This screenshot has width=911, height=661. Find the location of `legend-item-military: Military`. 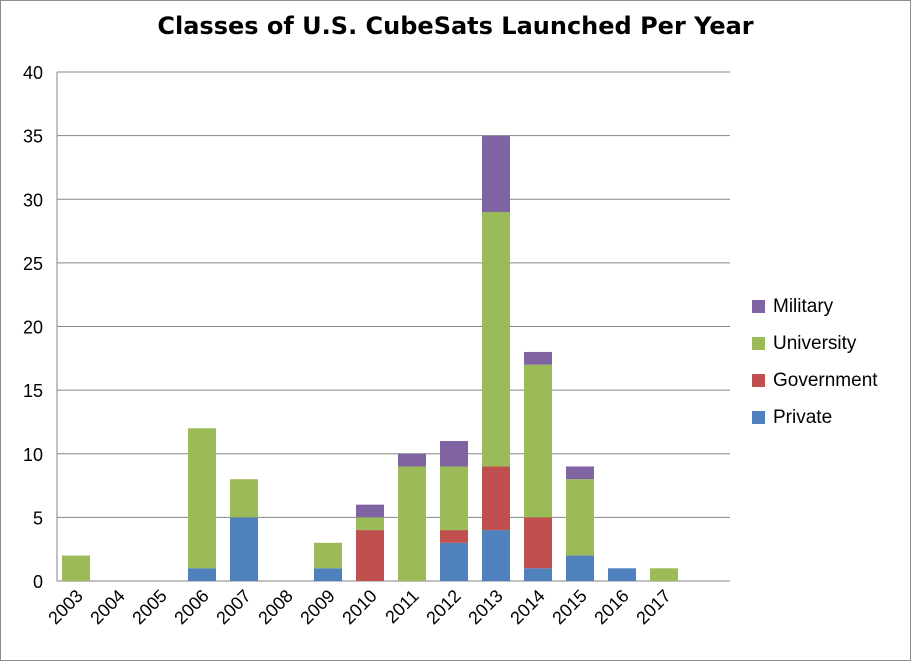

legend-item-military: Military is located at coordinates (815, 306).